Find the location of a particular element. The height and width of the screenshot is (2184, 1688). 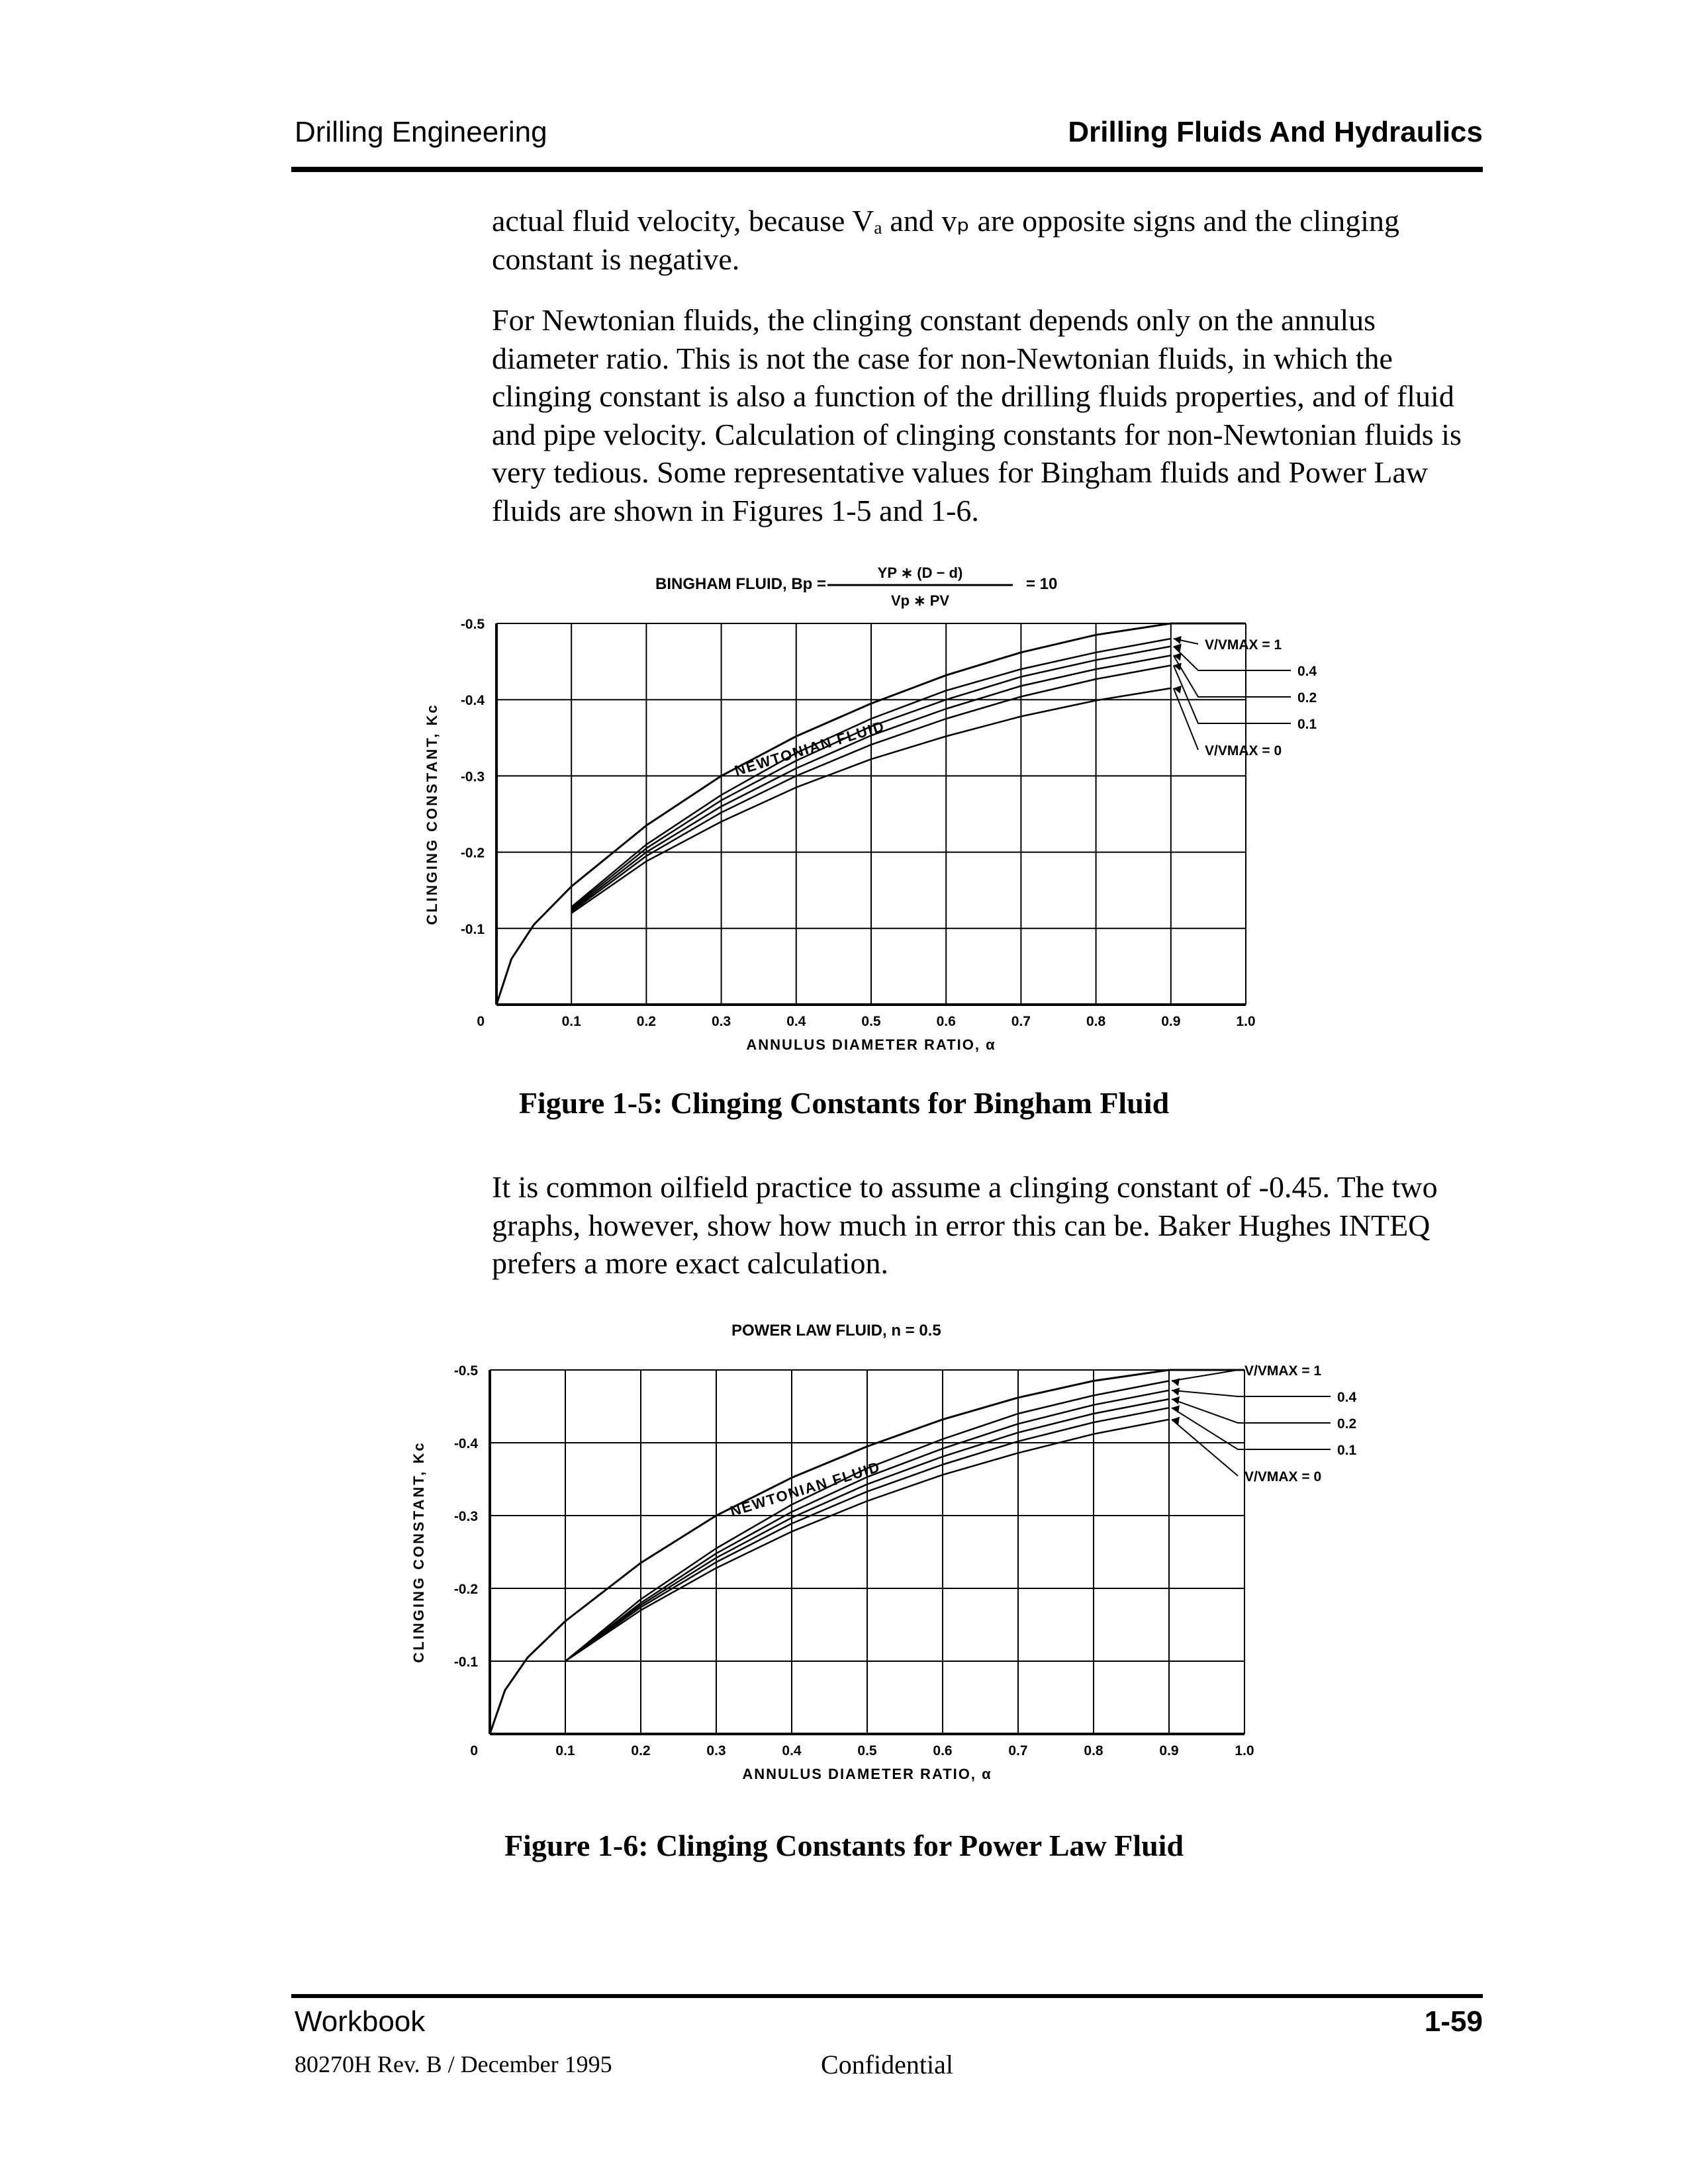

footer-page-number: 1-59 is located at coordinates (1453, 2022).